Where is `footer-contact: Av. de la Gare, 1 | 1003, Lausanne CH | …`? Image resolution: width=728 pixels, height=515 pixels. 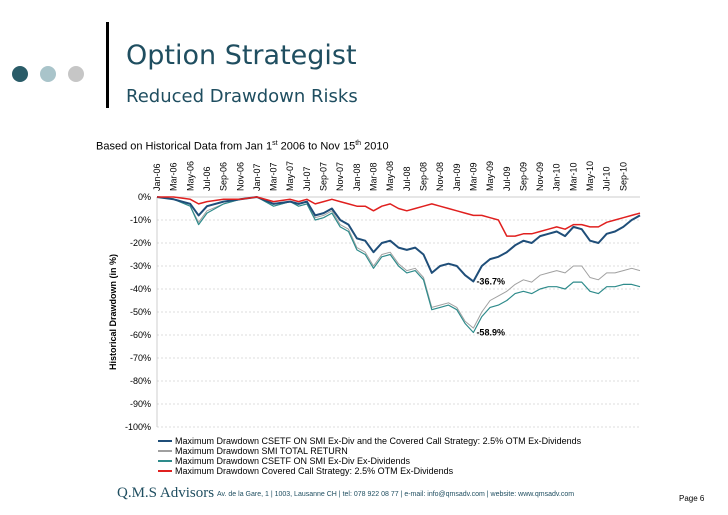 footer-contact: Av. de la Gare, 1 | 1003, Lausanne CH | … is located at coordinates (396, 494).